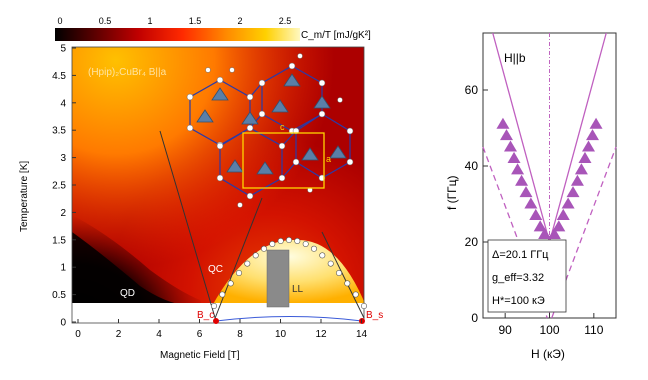  I want to click on colorbar-tick-label: 1, so click(149, 21).